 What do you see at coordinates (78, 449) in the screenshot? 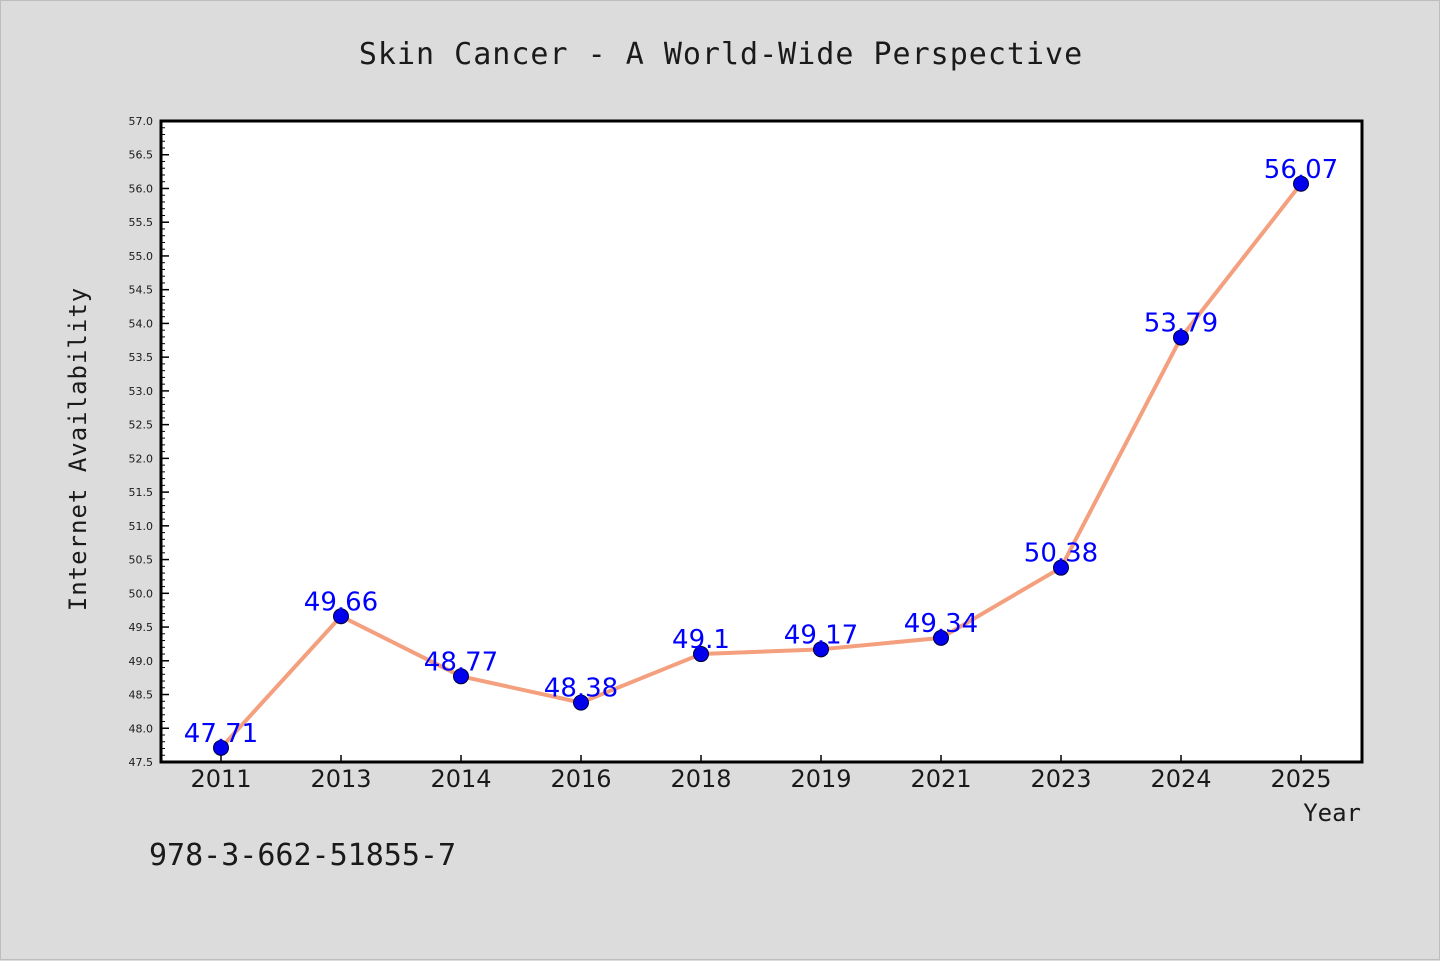
I see `y-axis-label: Internet Availability` at bounding box center [78, 449].